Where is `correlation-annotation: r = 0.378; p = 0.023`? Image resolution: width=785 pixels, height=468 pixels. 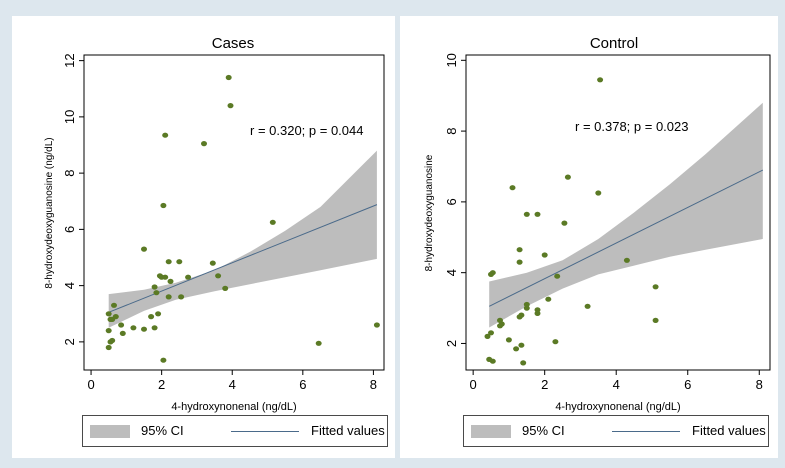 correlation-annotation: r = 0.378; p = 0.023 is located at coordinates (631, 126).